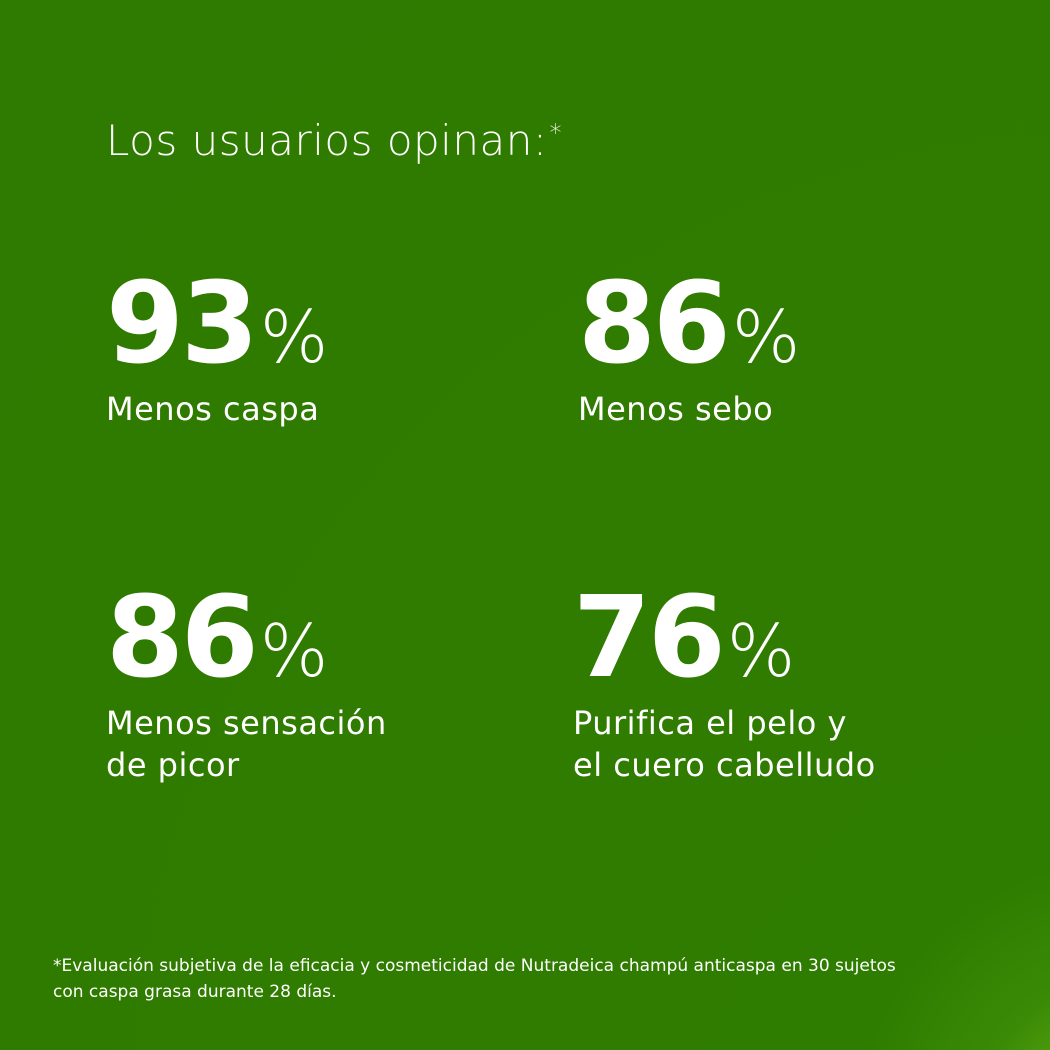  Describe the element at coordinates (724, 765) in the screenshot. I see `stat-label-line: el cuero cabelludo` at that location.